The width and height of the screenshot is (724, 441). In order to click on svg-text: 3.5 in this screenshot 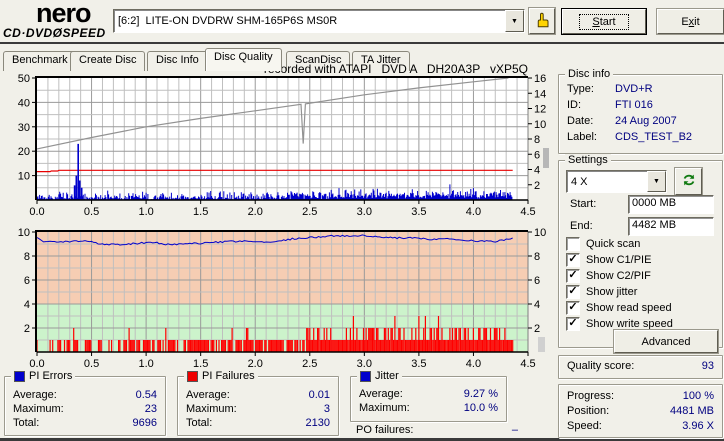, I will do `click(418, 212)`.